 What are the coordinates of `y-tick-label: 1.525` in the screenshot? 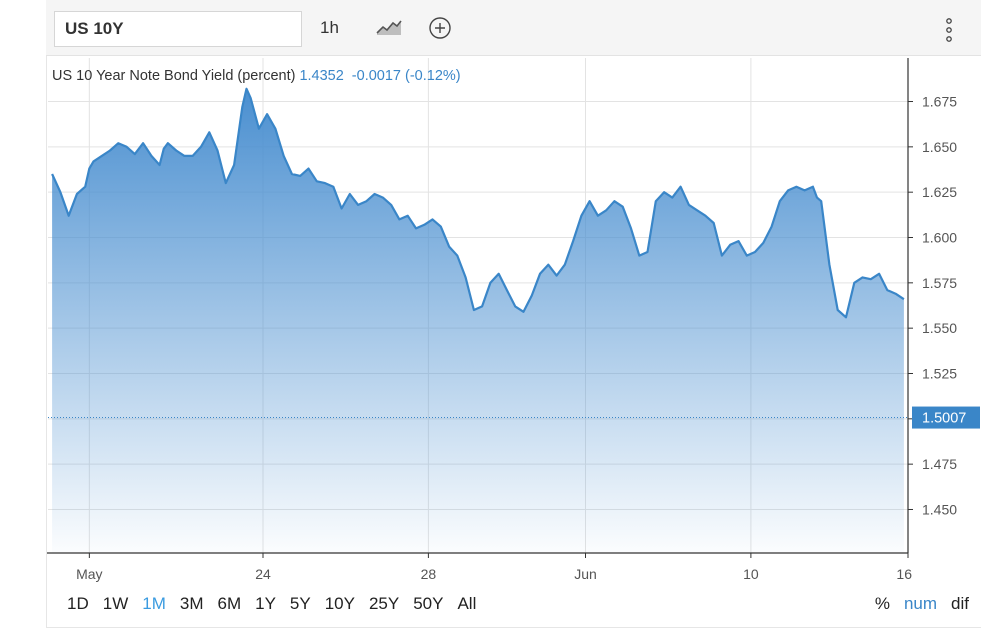 It's located at (939, 373).